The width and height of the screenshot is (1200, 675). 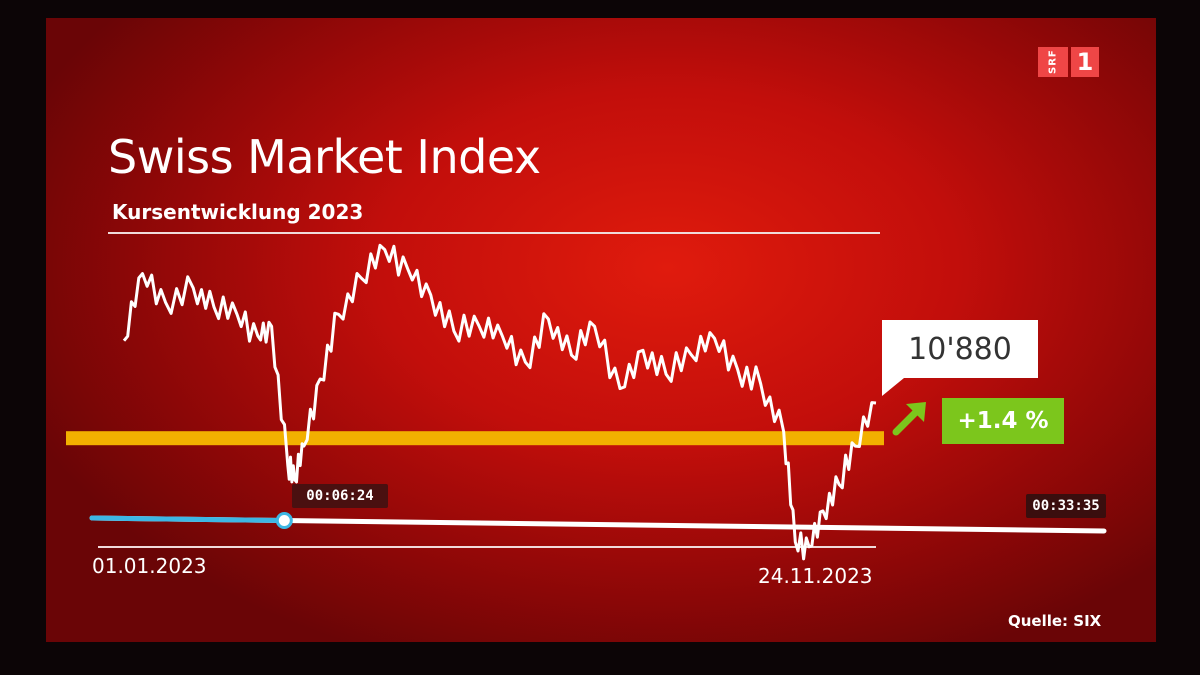 What do you see at coordinates (1055, 621) in the screenshot?
I see `source-label: Quelle: SIX` at bounding box center [1055, 621].